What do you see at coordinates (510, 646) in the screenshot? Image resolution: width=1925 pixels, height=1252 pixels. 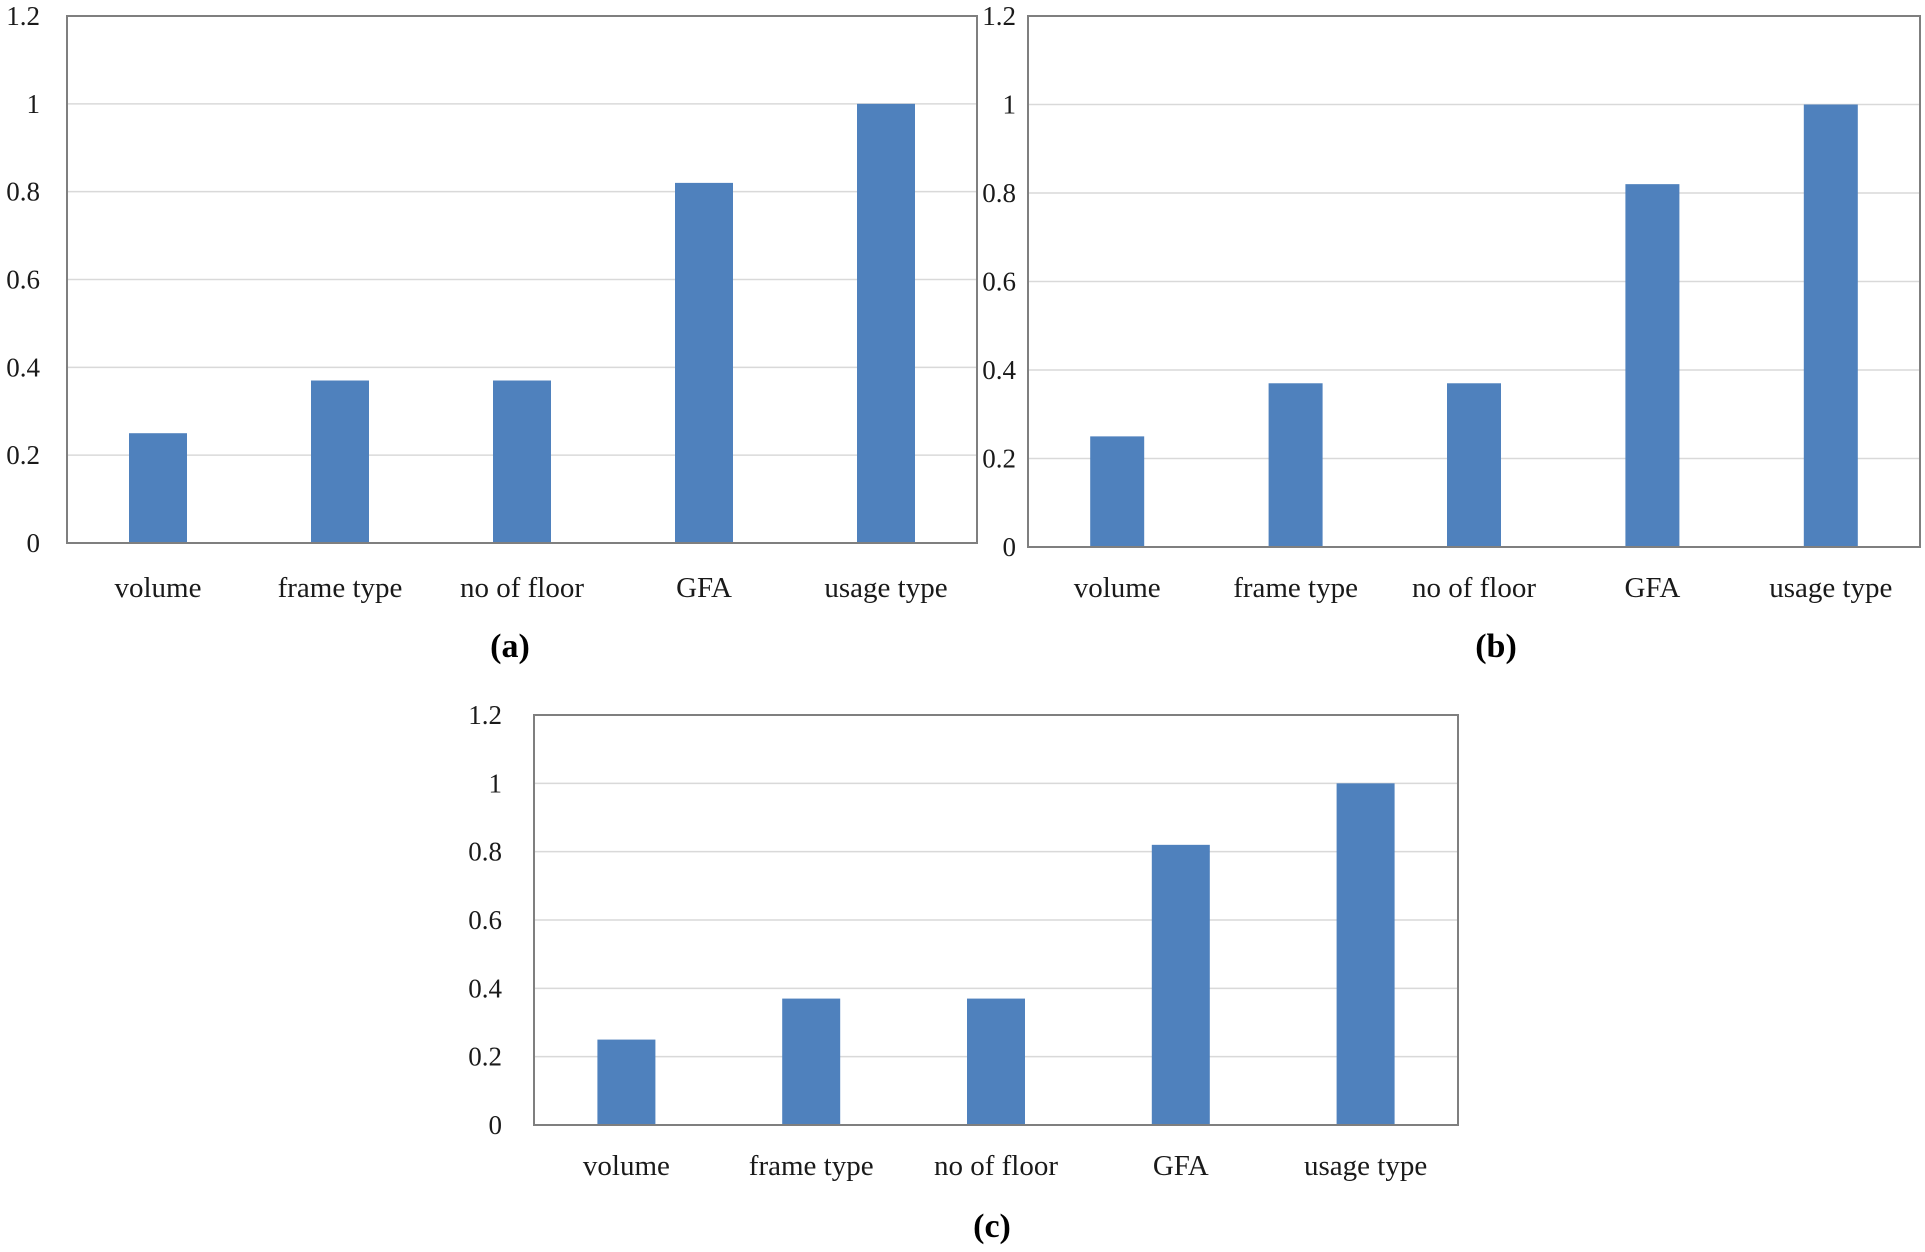 I see `panel-label-a: (a)` at bounding box center [510, 646].